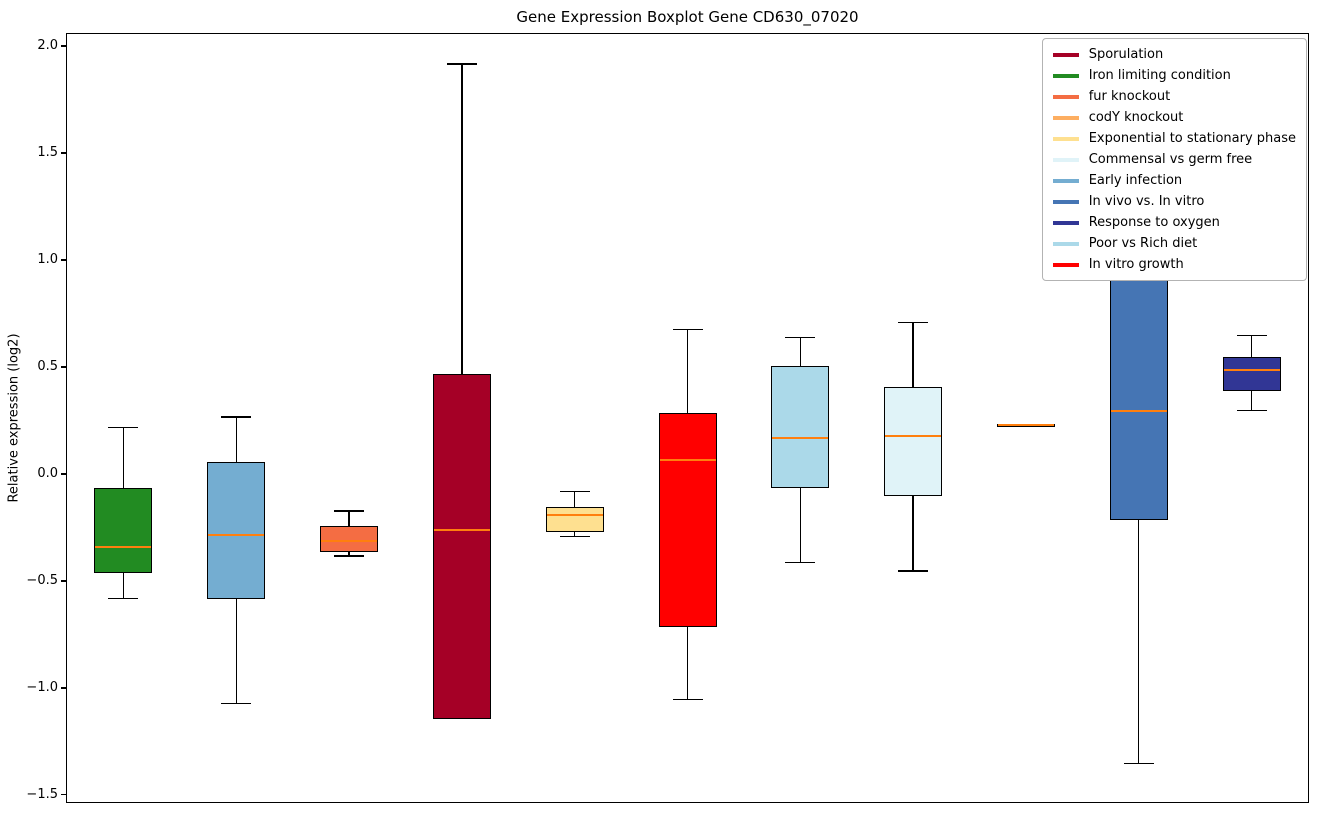 The height and width of the screenshot is (817, 1322). What do you see at coordinates (42, 687) in the screenshot?
I see `y-tick-label: −1.0` at bounding box center [42, 687].